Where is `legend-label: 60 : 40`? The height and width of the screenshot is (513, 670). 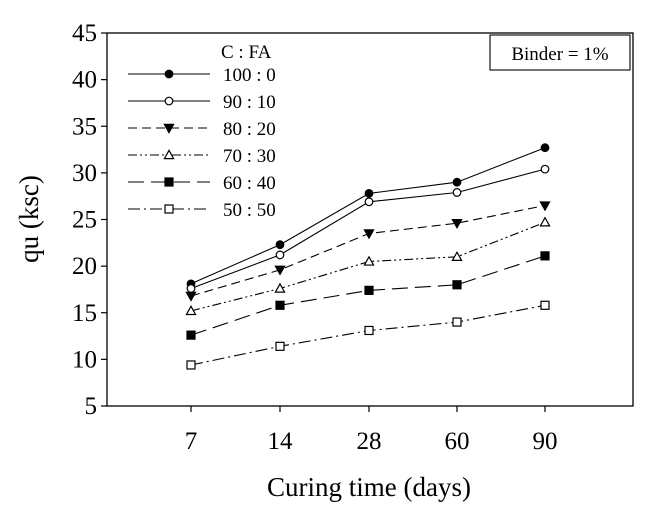
legend-label: 60 : 40 is located at coordinates (249, 183).